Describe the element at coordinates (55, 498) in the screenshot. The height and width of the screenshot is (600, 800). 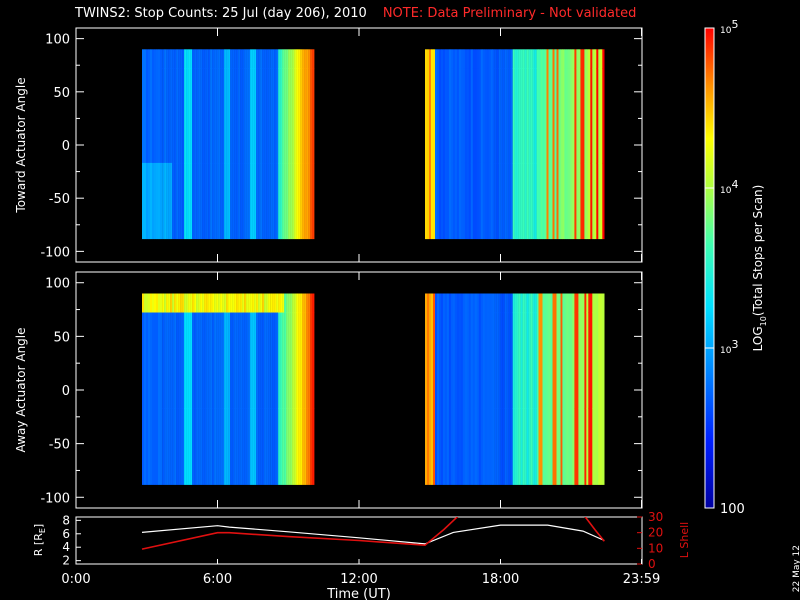
I see `away-ytick-label: -100` at that location.